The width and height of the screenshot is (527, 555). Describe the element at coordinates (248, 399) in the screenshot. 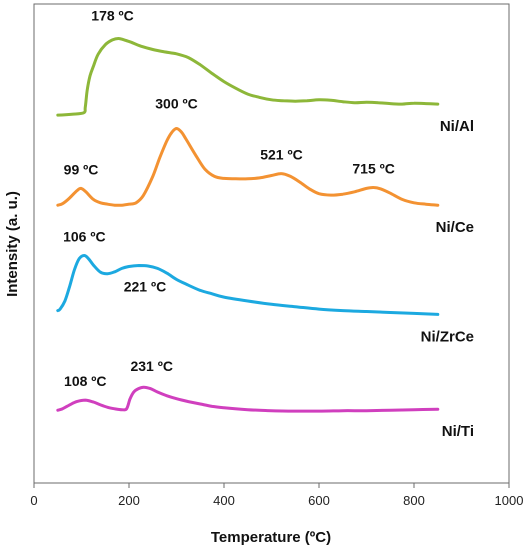

I see `series-line-ni-ti` at that location.